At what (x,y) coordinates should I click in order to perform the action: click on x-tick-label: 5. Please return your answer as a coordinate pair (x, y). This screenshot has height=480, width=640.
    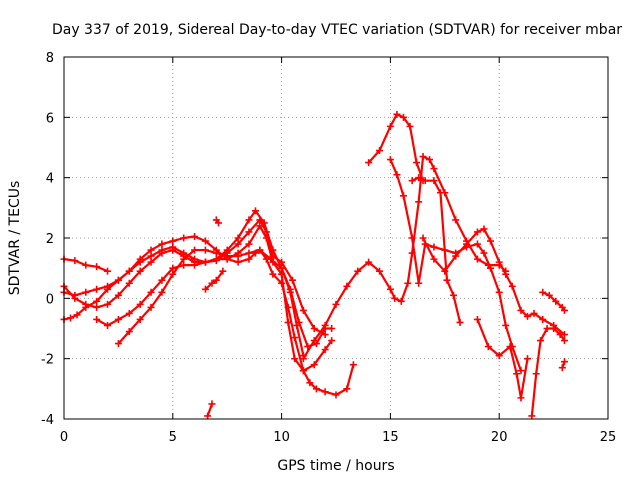
    Looking at the image, I should click on (173, 437).